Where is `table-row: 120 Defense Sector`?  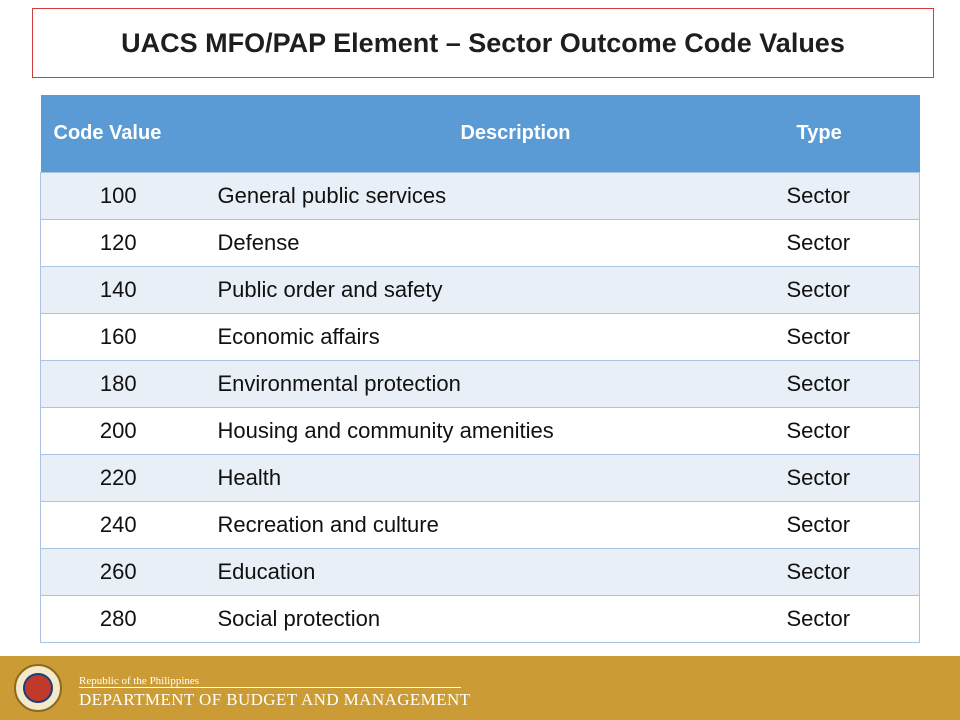
table-row: 120 Defense Sector is located at coordinates (480, 243).